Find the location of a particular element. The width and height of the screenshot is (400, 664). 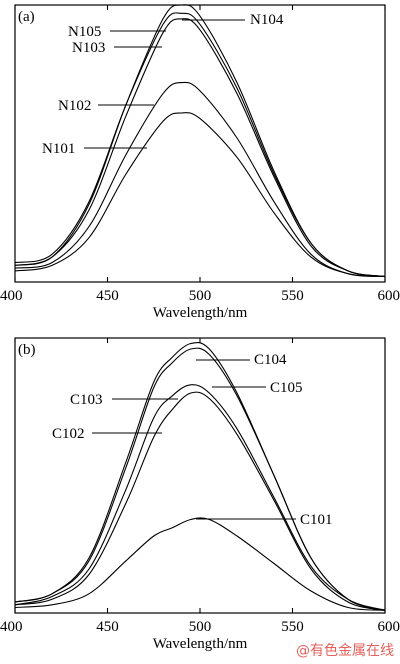

panel-label: (b) is located at coordinates (27, 350).